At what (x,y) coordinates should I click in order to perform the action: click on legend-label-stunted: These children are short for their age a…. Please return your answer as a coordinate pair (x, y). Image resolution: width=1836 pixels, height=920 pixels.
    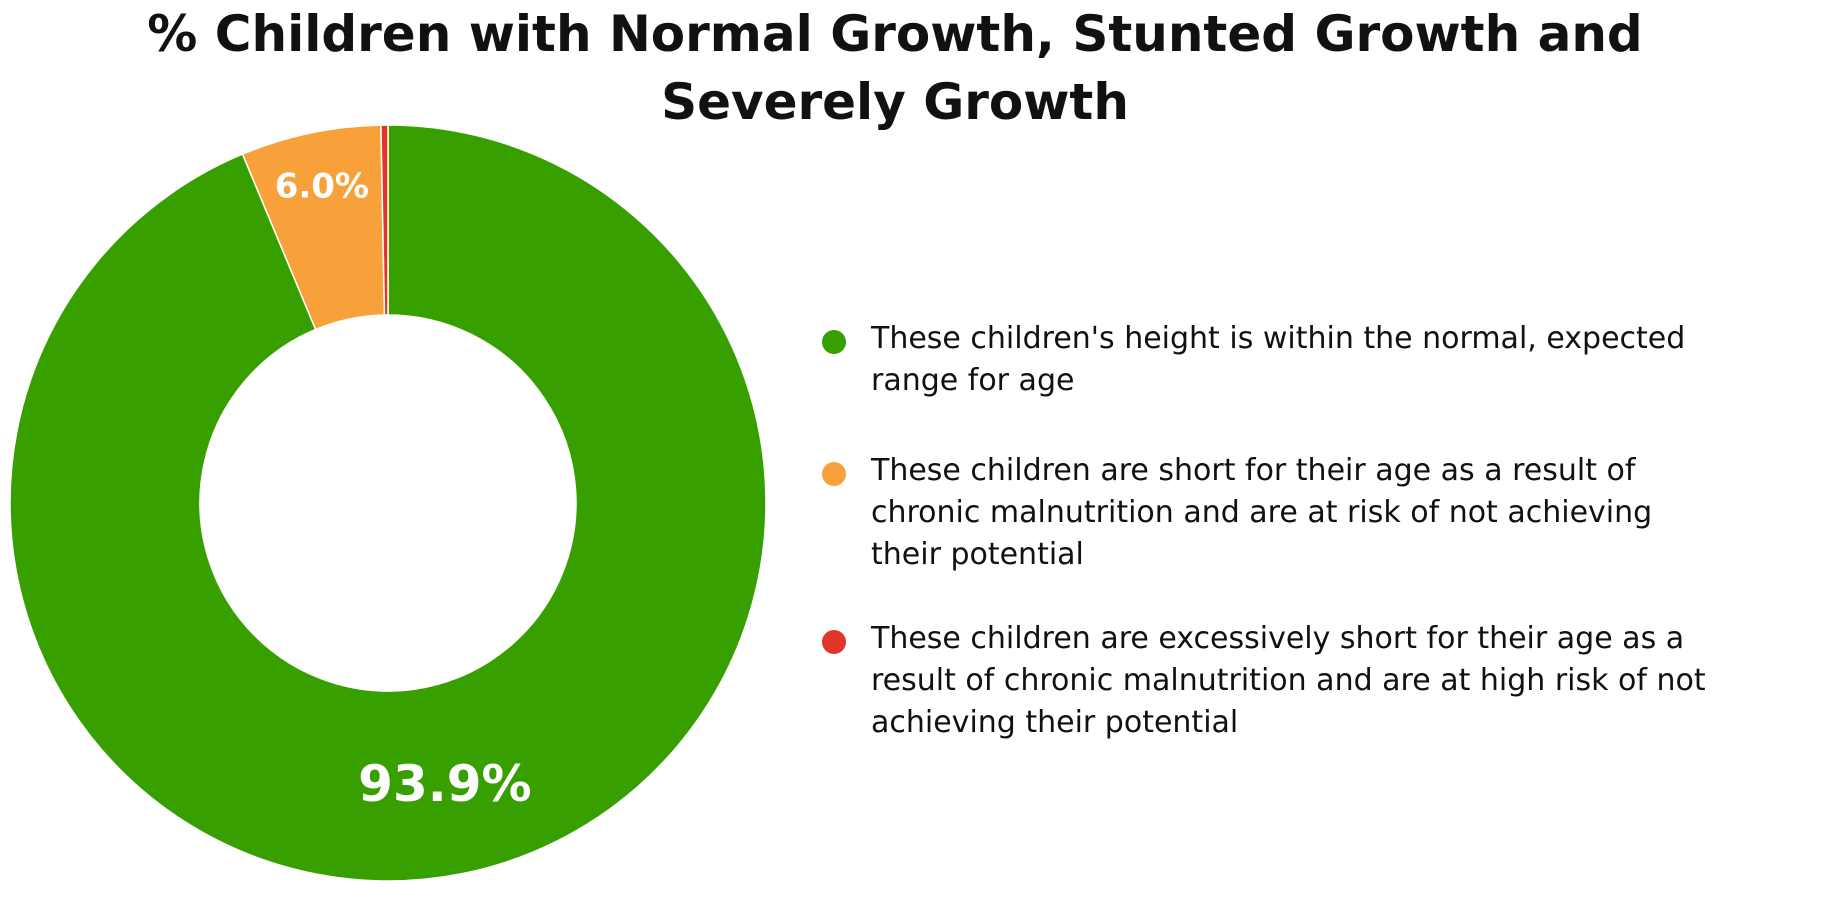
    Looking at the image, I should click on (1262, 512).